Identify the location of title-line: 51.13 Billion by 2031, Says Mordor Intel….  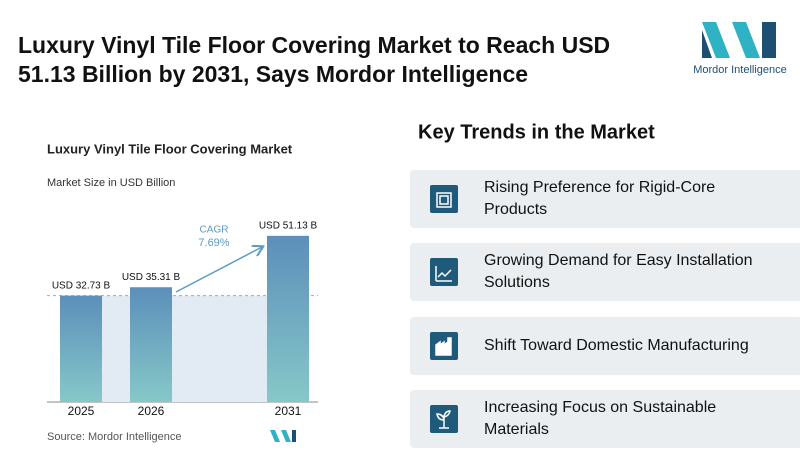
(273, 74).